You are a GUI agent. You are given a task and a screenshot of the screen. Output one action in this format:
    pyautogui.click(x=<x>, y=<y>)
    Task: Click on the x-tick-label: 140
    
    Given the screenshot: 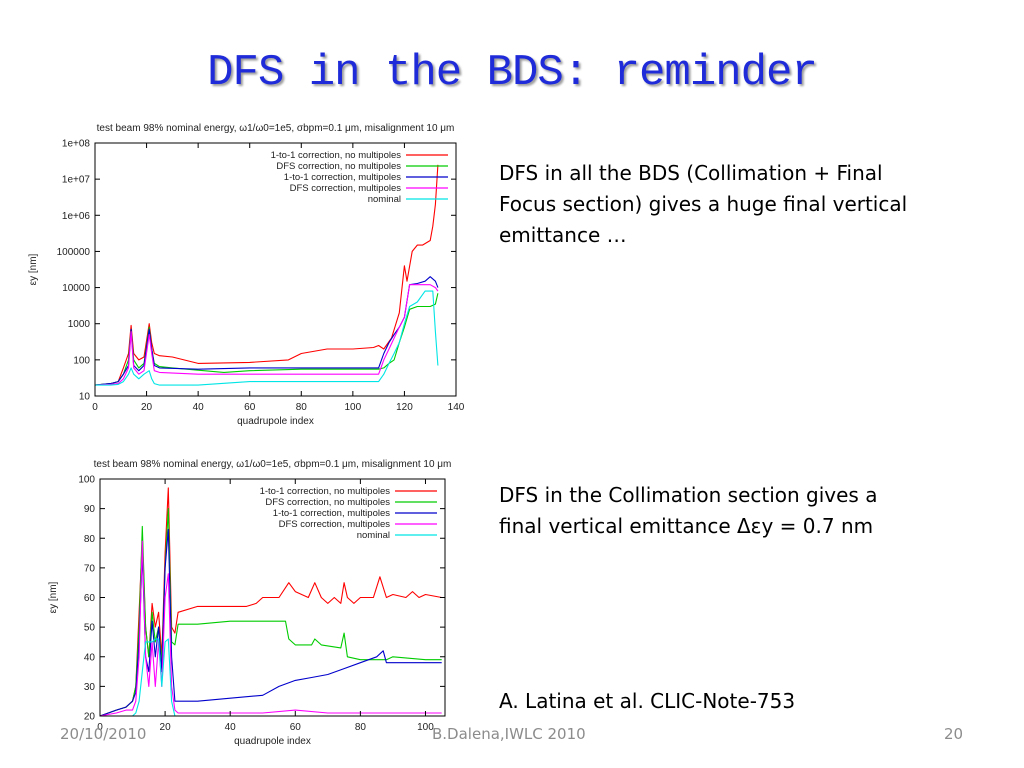 What is the action you would take?
    pyautogui.click(x=456, y=407)
    